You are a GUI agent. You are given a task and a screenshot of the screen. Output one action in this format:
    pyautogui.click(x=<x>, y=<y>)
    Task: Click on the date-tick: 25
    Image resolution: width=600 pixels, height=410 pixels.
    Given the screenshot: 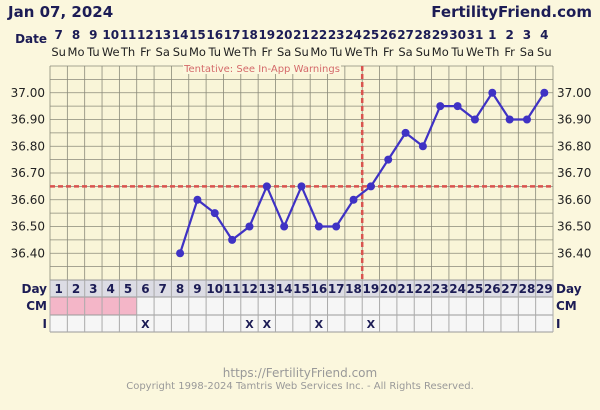 What is the action you would take?
    pyautogui.click(x=371, y=35)
    